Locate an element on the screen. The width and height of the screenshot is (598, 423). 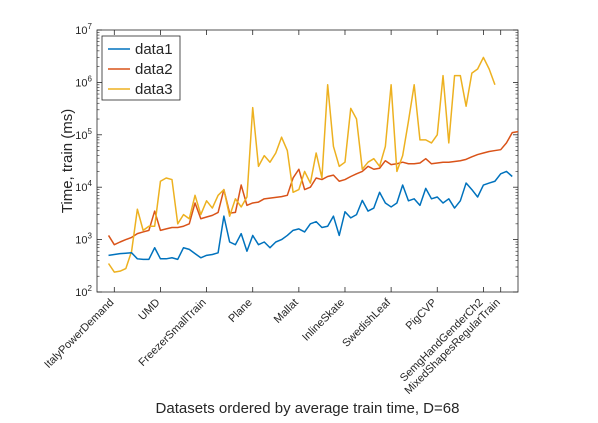
series-line-data1 is located at coordinates (310, 215).